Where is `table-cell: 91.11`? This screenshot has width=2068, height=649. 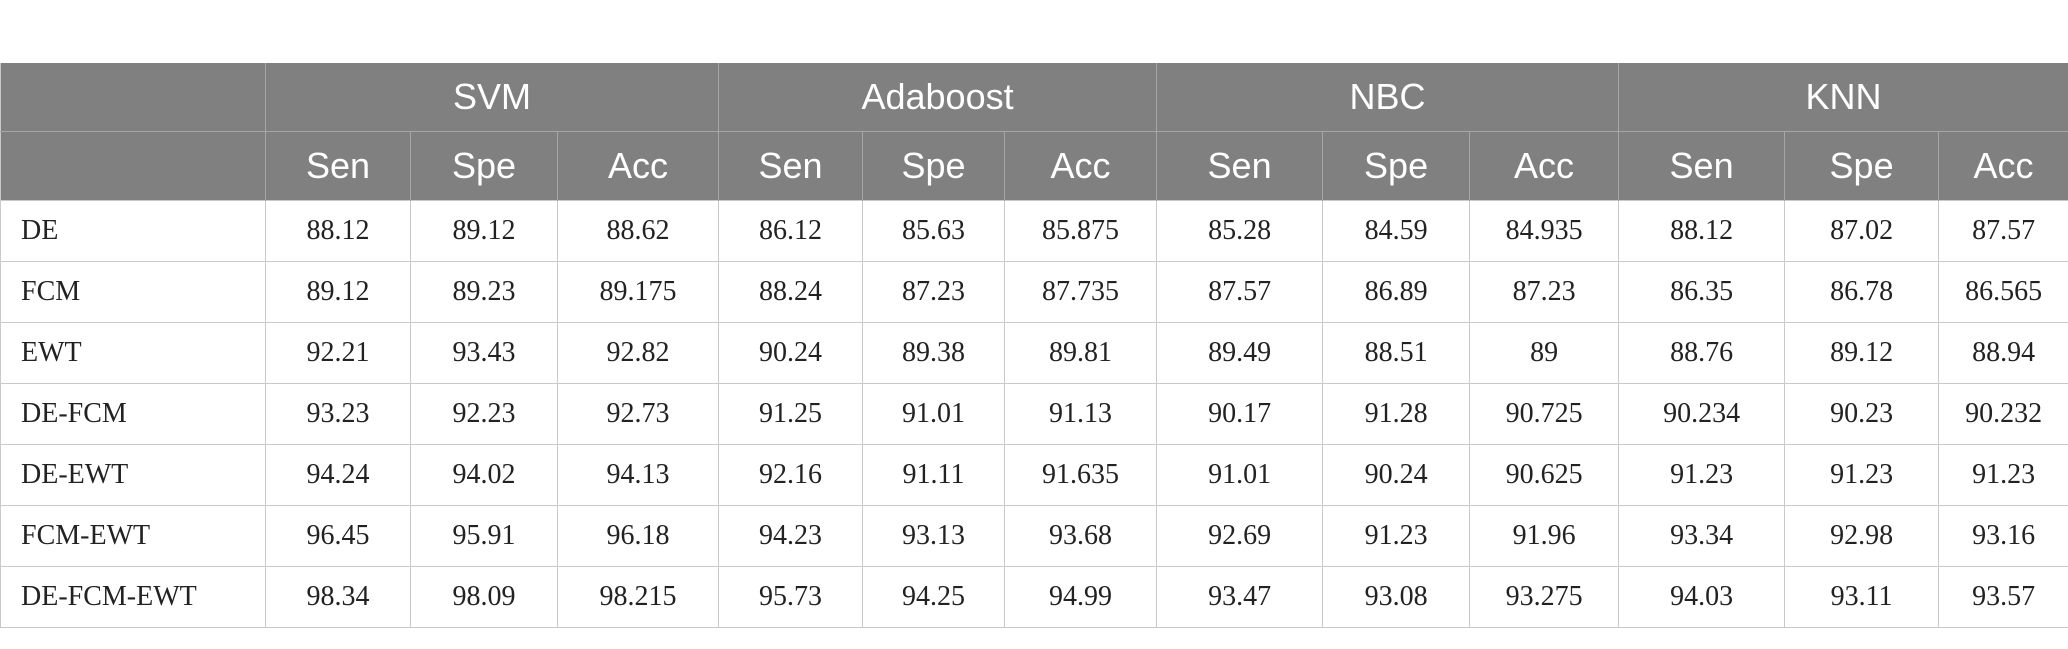
table-cell: 91.11 is located at coordinates (934, 475).